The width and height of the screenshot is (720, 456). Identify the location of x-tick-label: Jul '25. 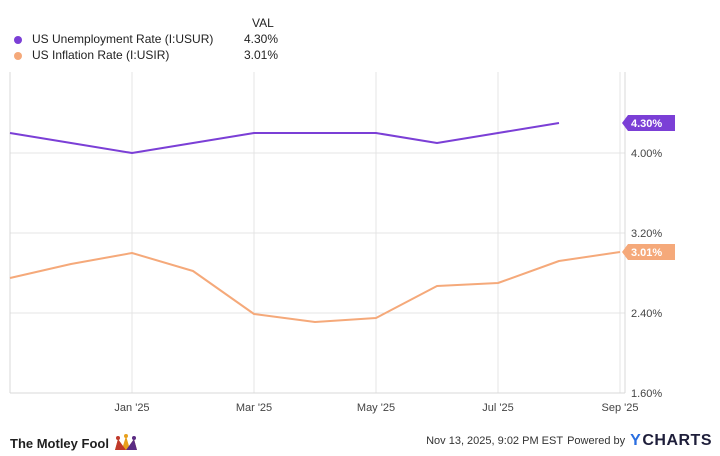
(497, 408).